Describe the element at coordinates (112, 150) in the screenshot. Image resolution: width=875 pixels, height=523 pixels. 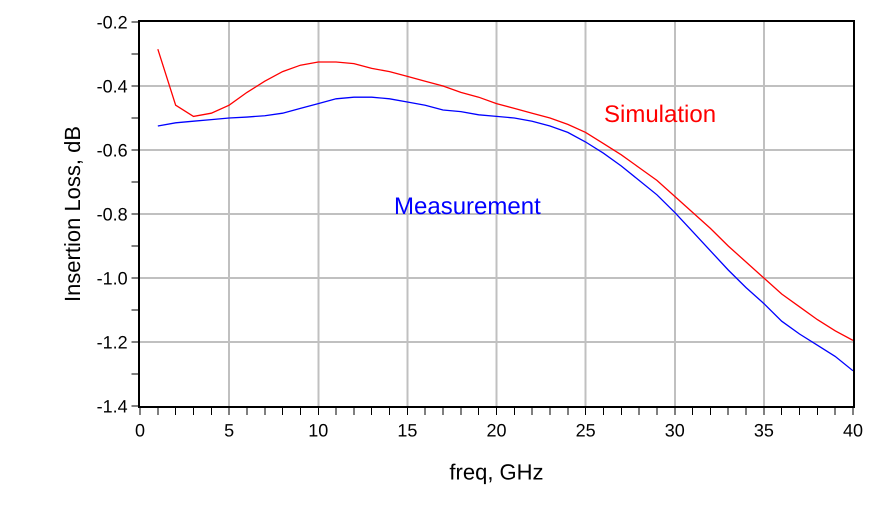
I see `y-tick-label: -0.6` at that location.